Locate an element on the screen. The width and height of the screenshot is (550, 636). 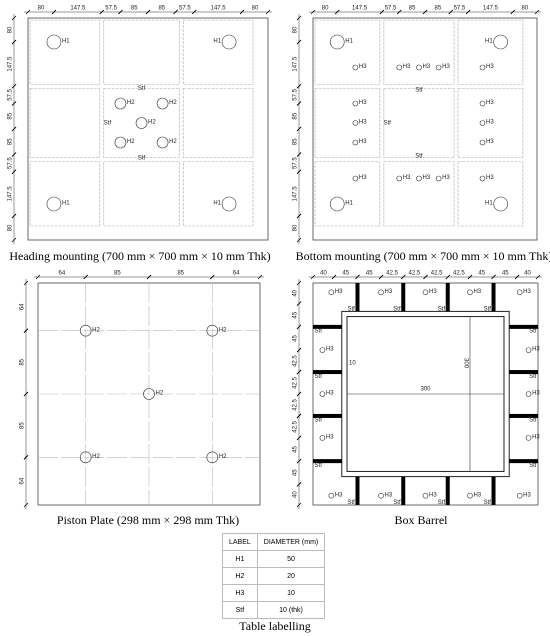
dimension: 147.5 is located at coordinates (296, 64).